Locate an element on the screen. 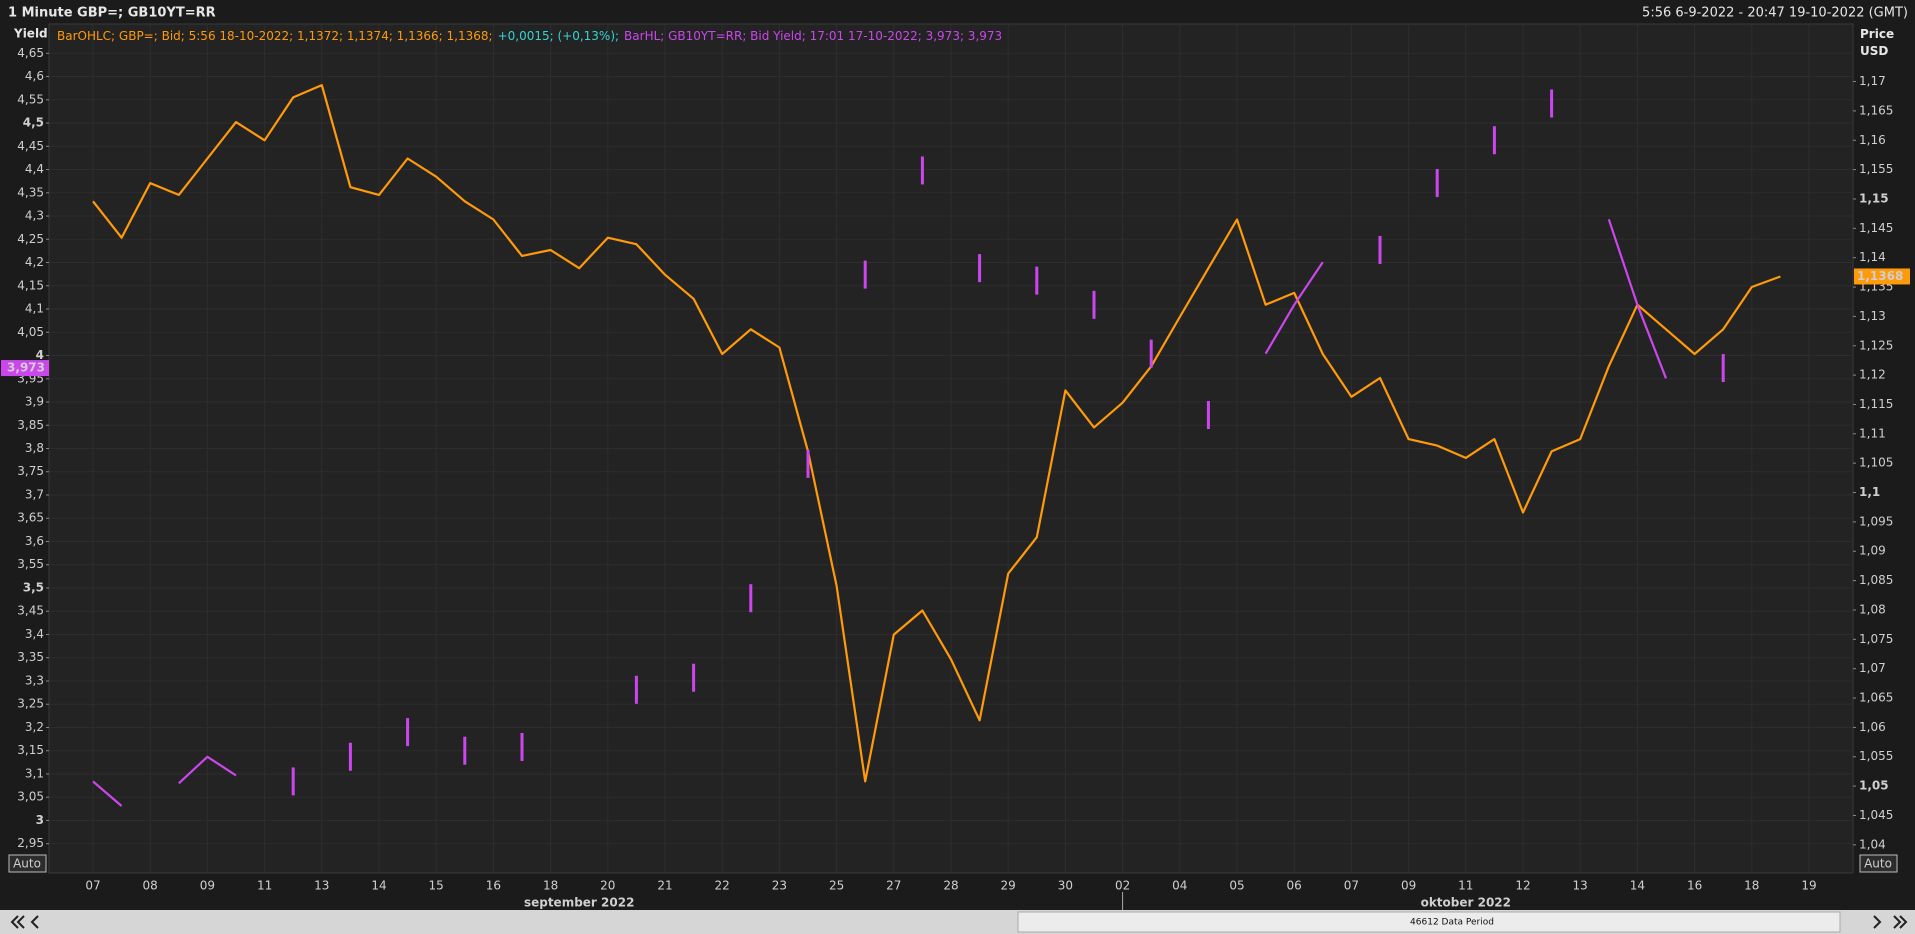 The height and width of the screenshot is (934, 1915). x-tick-label: 12 is located at coordinates (1522, 886).